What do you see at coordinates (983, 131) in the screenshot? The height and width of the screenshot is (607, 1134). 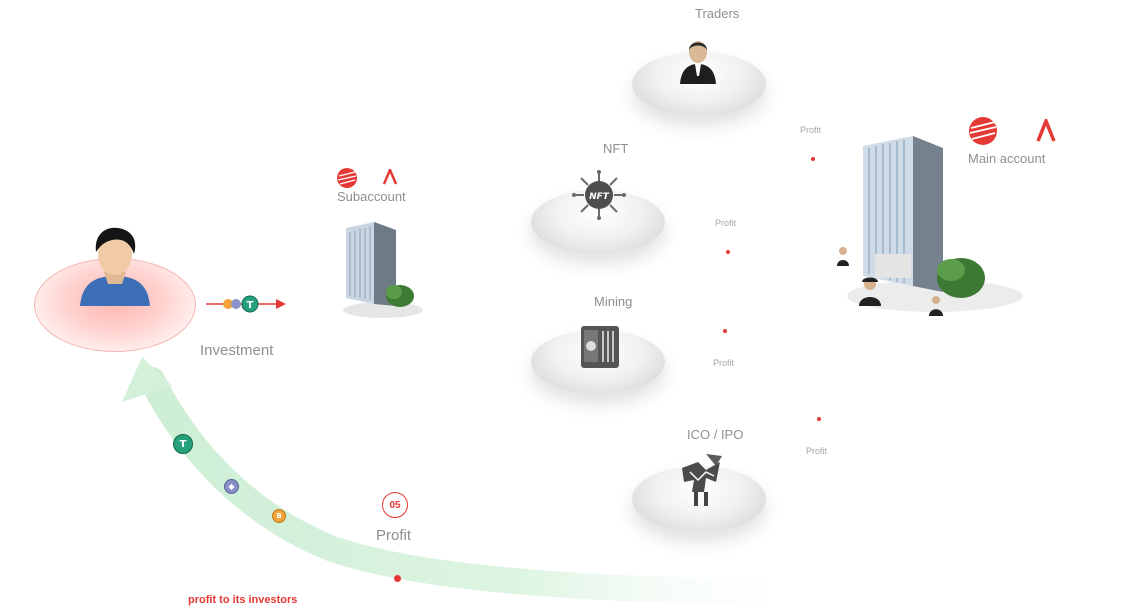 I see `main-brand-logo-icon` at bounding box center [983, 131].